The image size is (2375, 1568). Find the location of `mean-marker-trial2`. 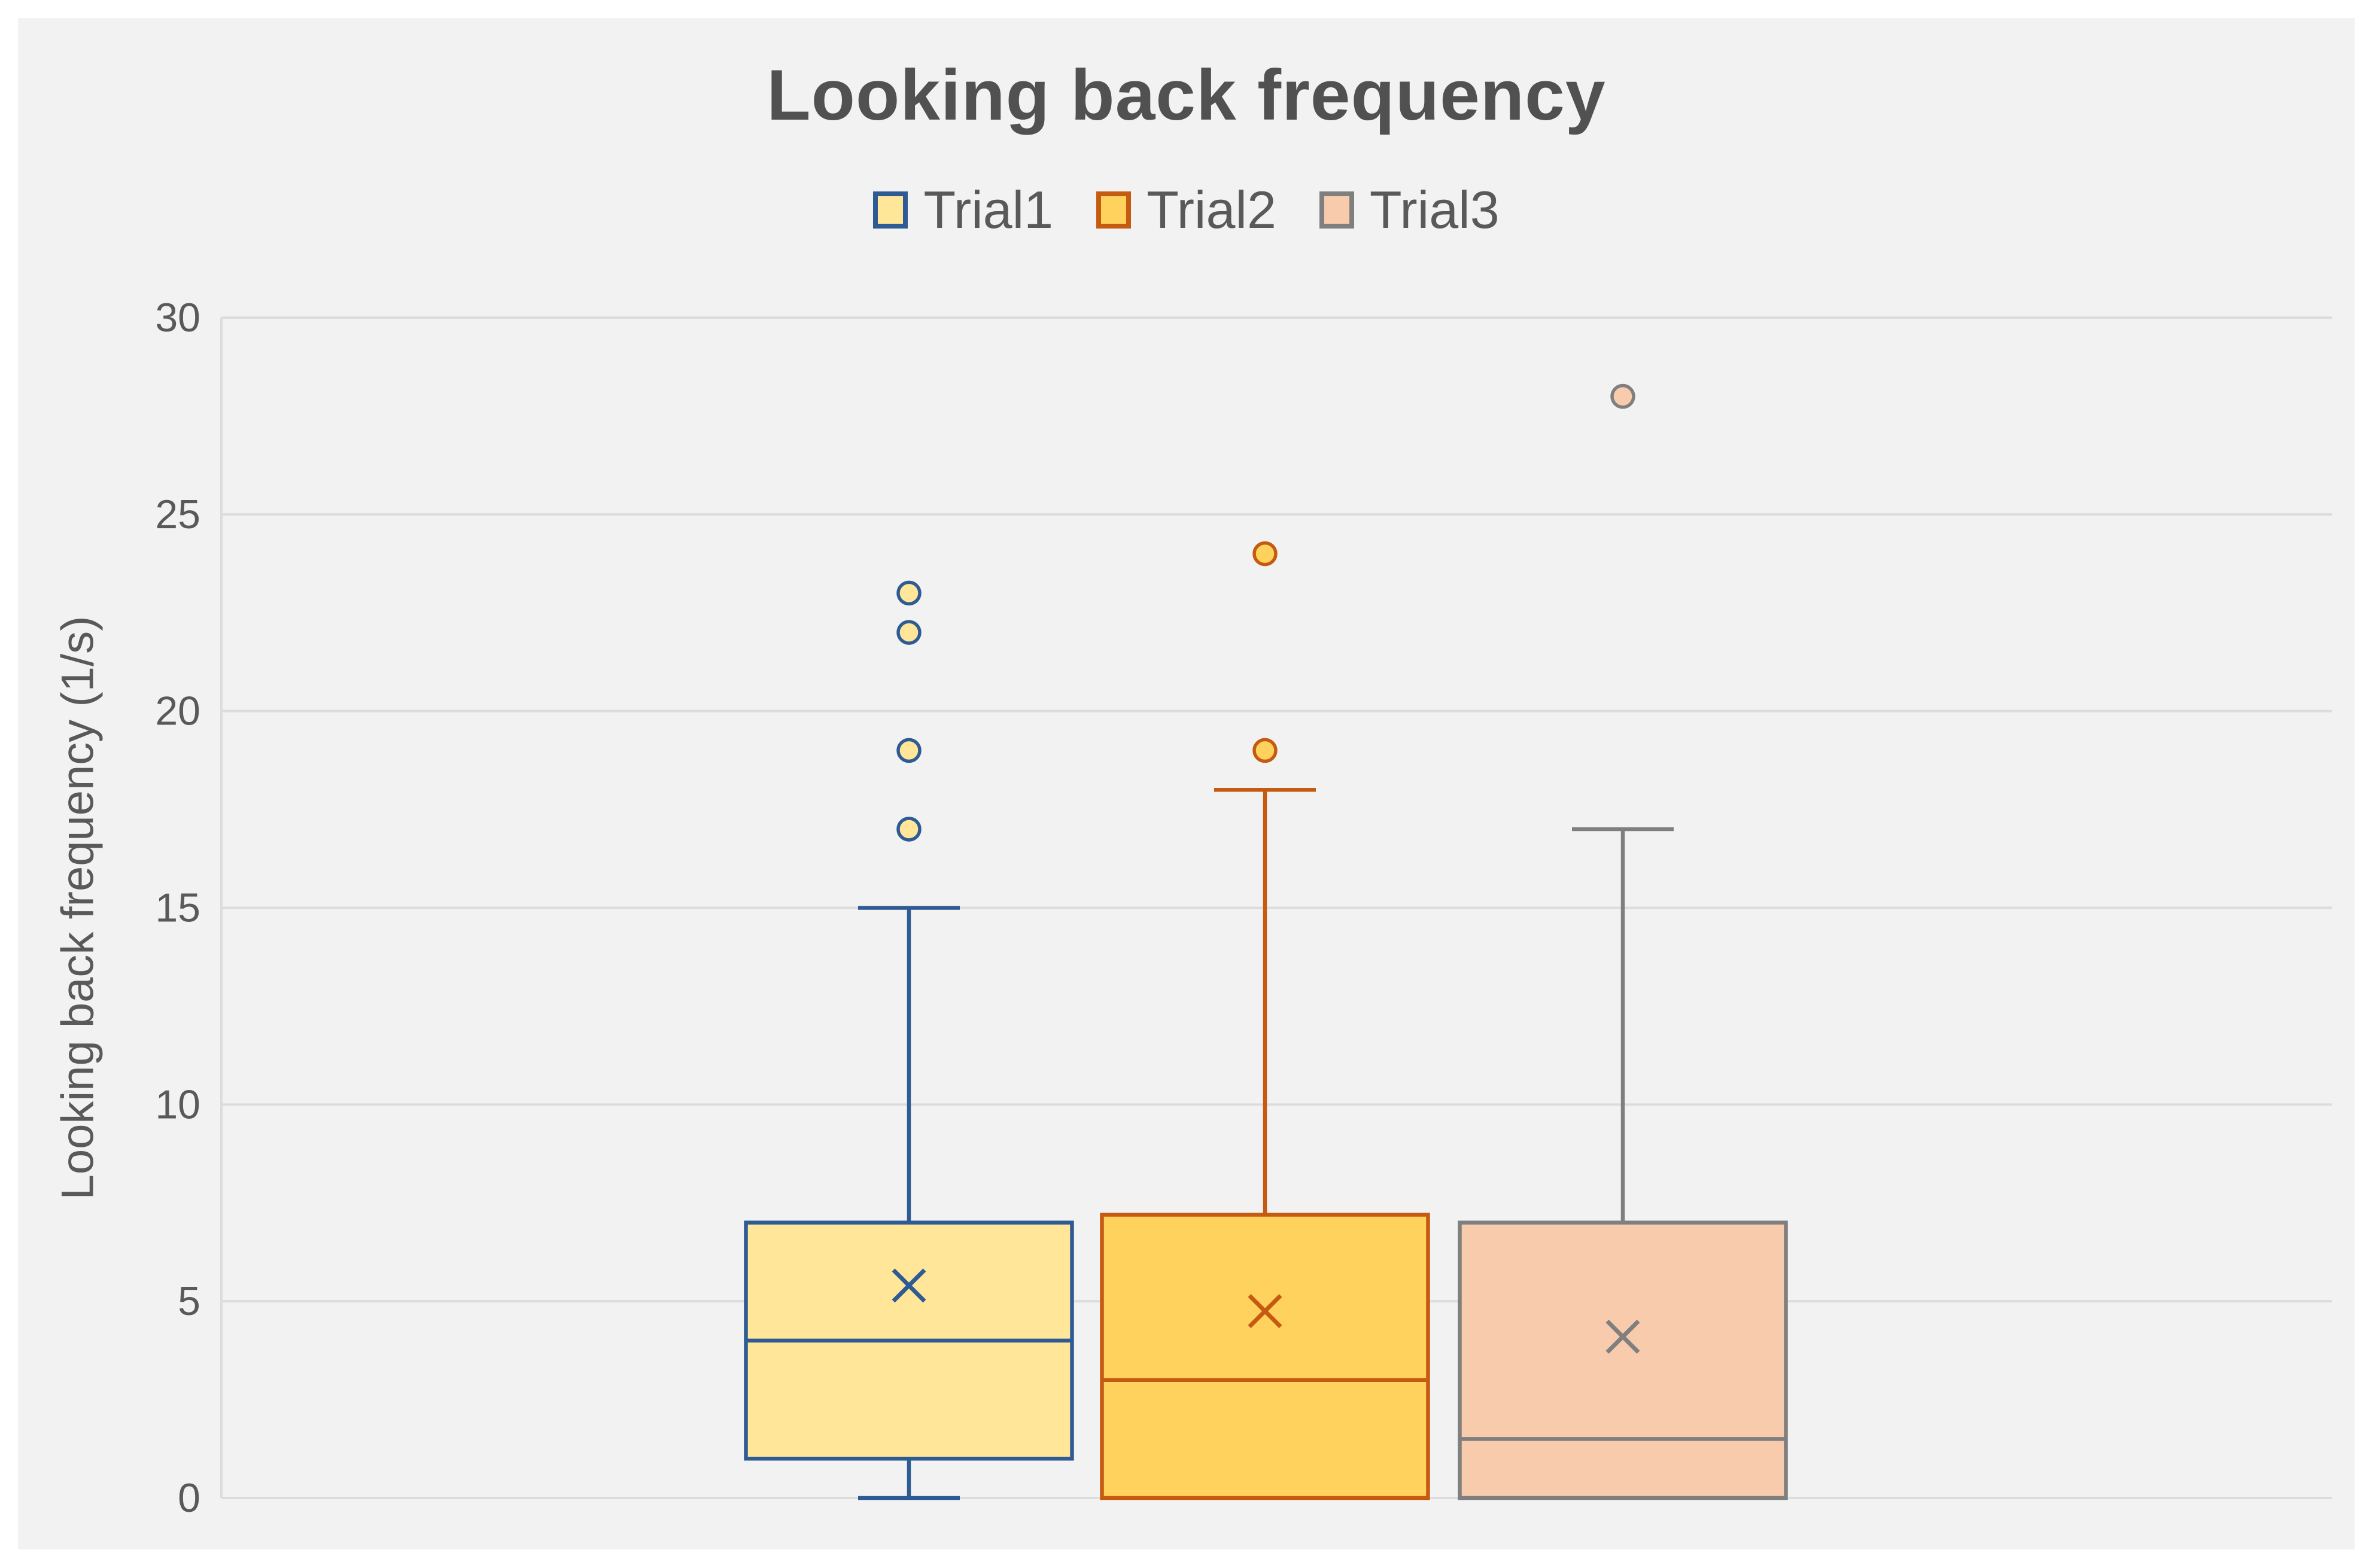

mean-marker-trial2 is located at coordinates (1265, 1311).